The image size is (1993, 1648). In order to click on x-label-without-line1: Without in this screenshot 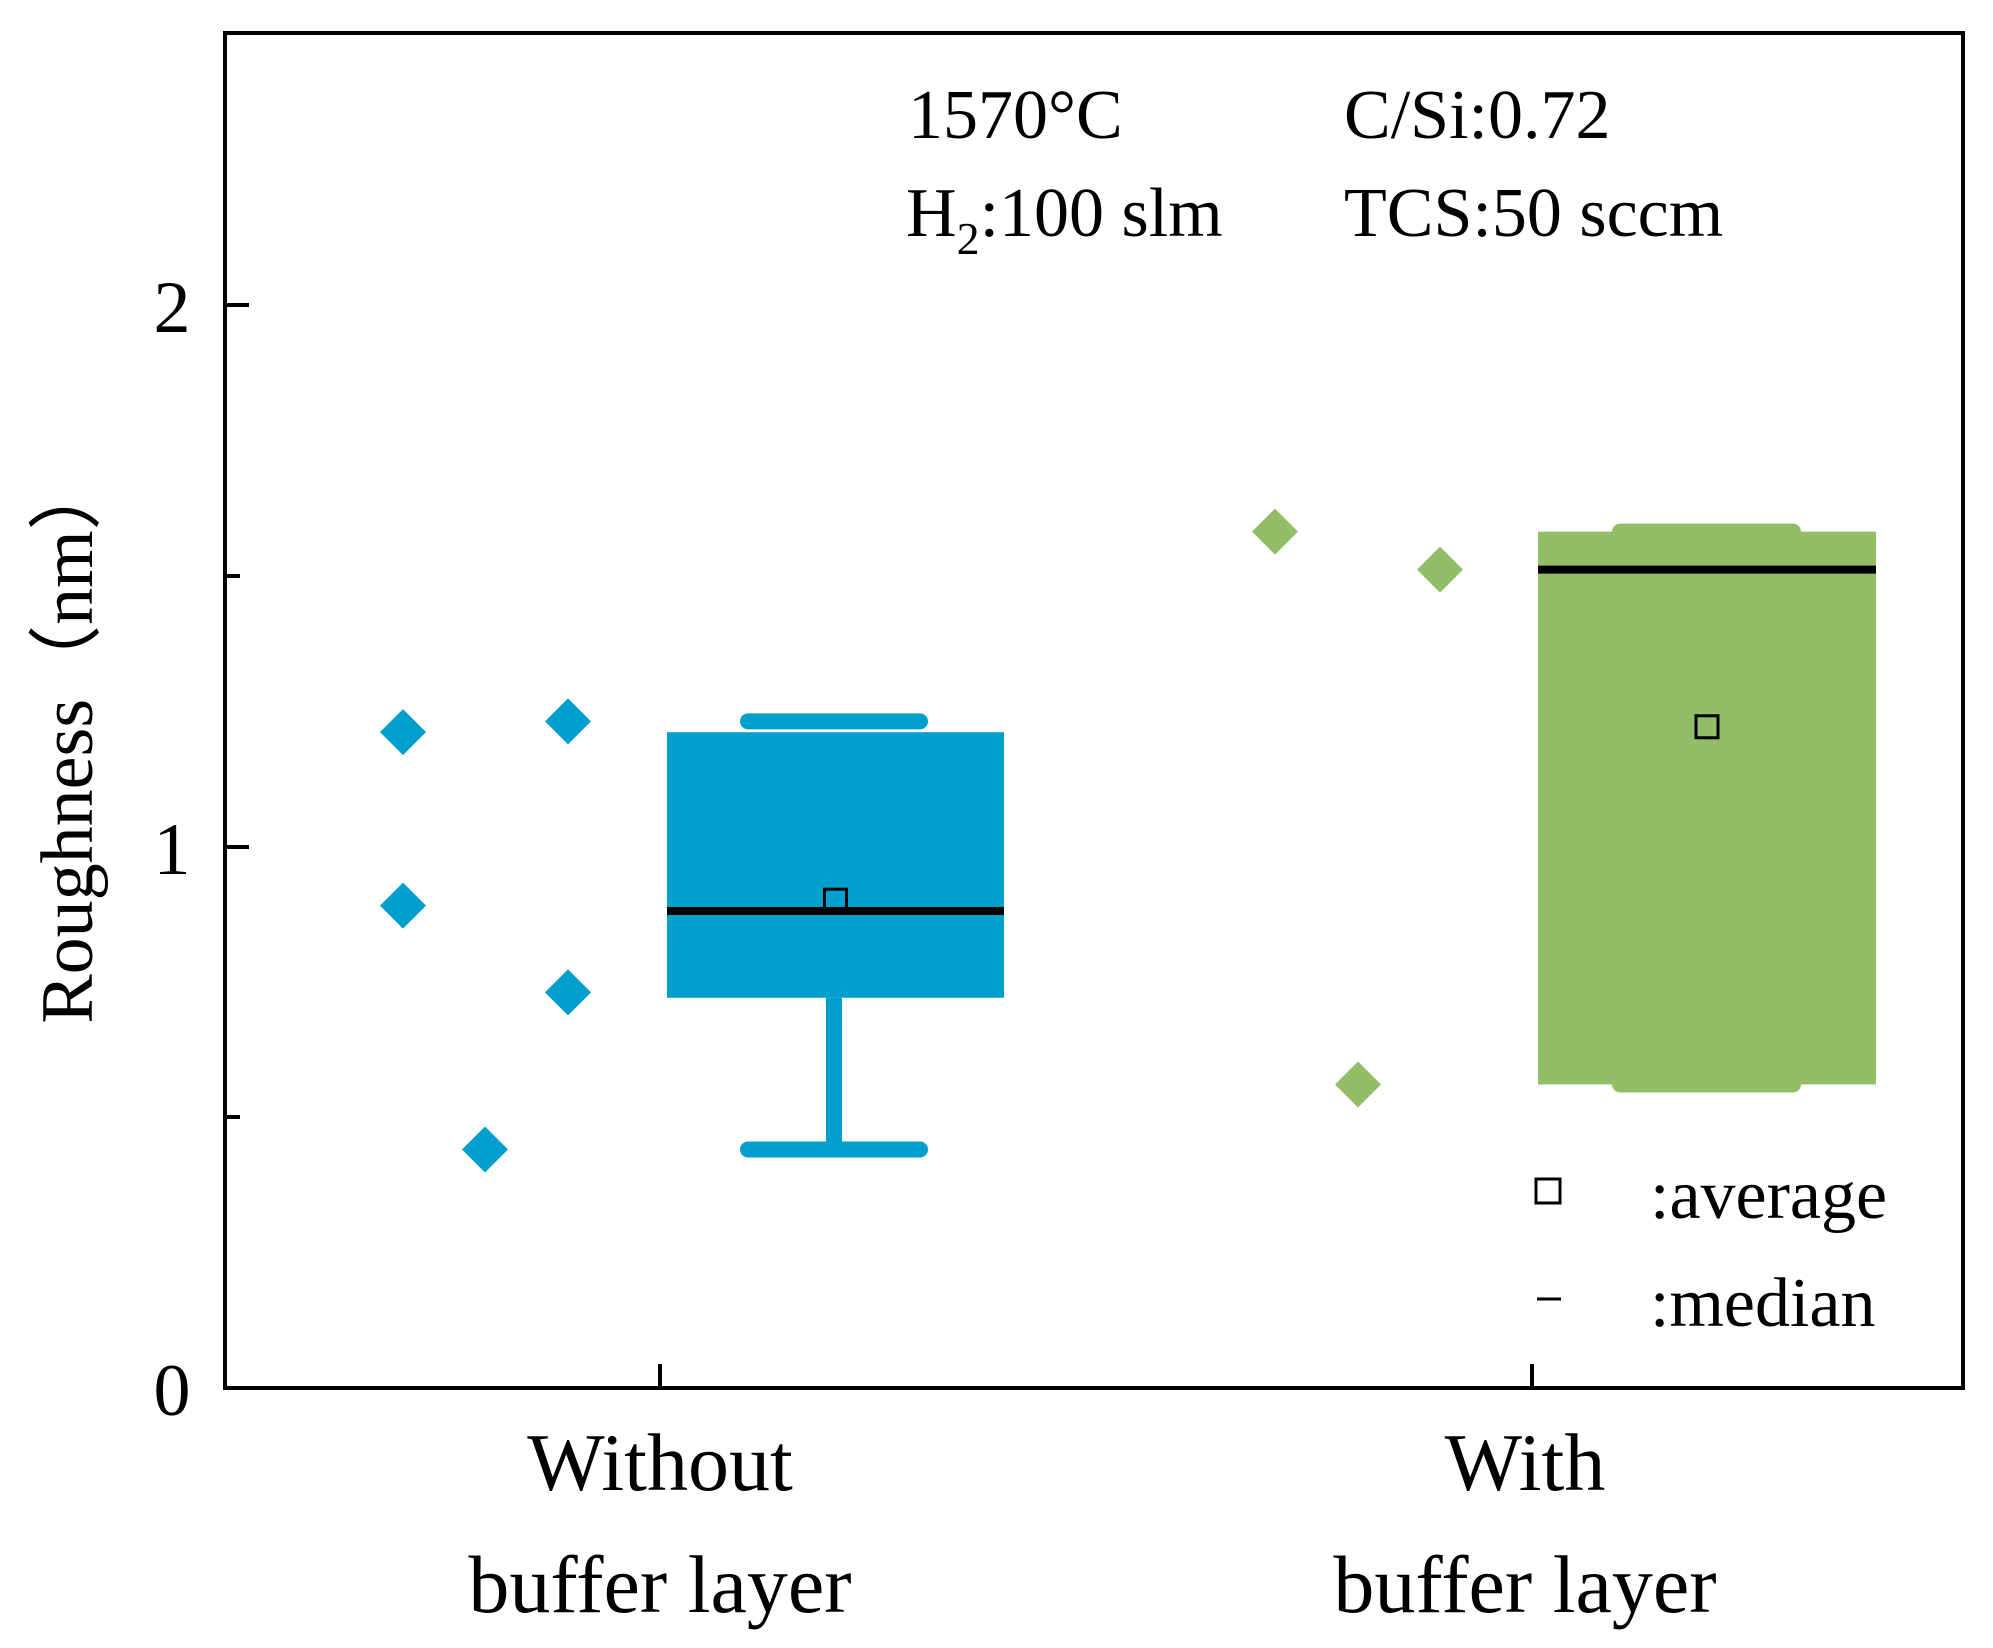, I will do `click(660, 1462)`.